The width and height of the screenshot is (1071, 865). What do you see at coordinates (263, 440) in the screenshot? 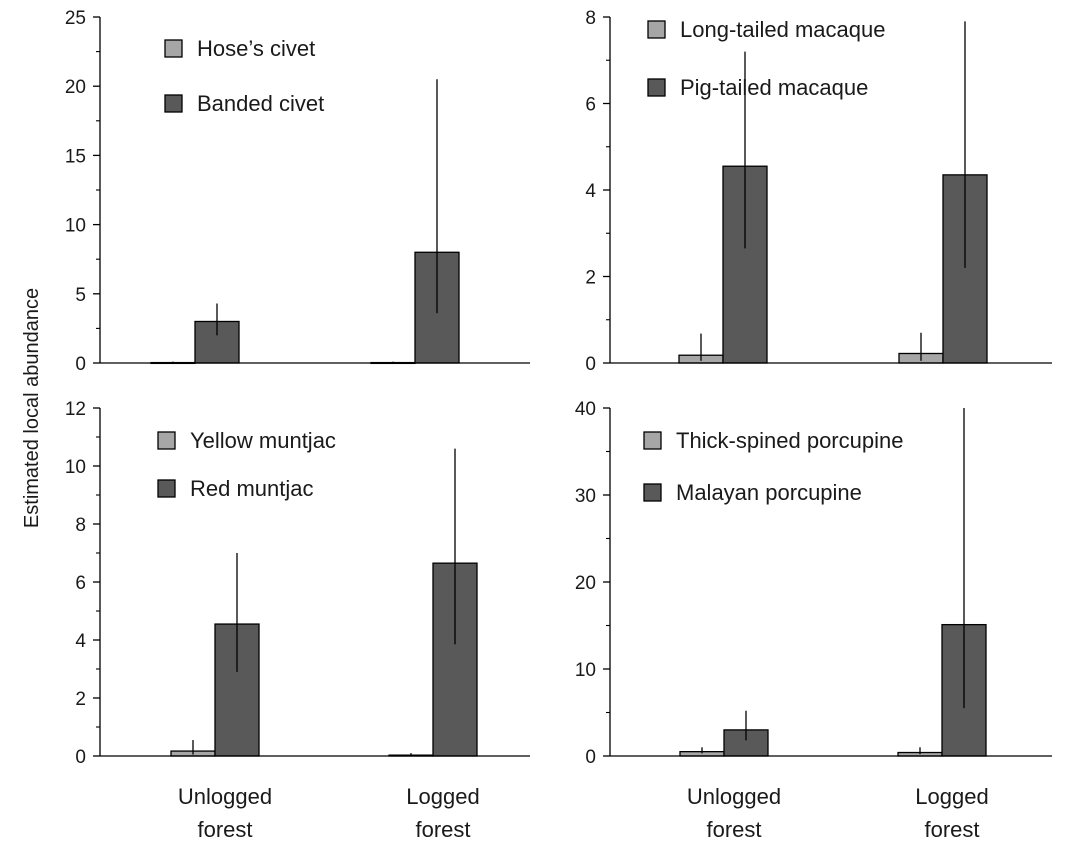
I see `legend-label: Yellow muntjac` at bounding box center [263, 440].